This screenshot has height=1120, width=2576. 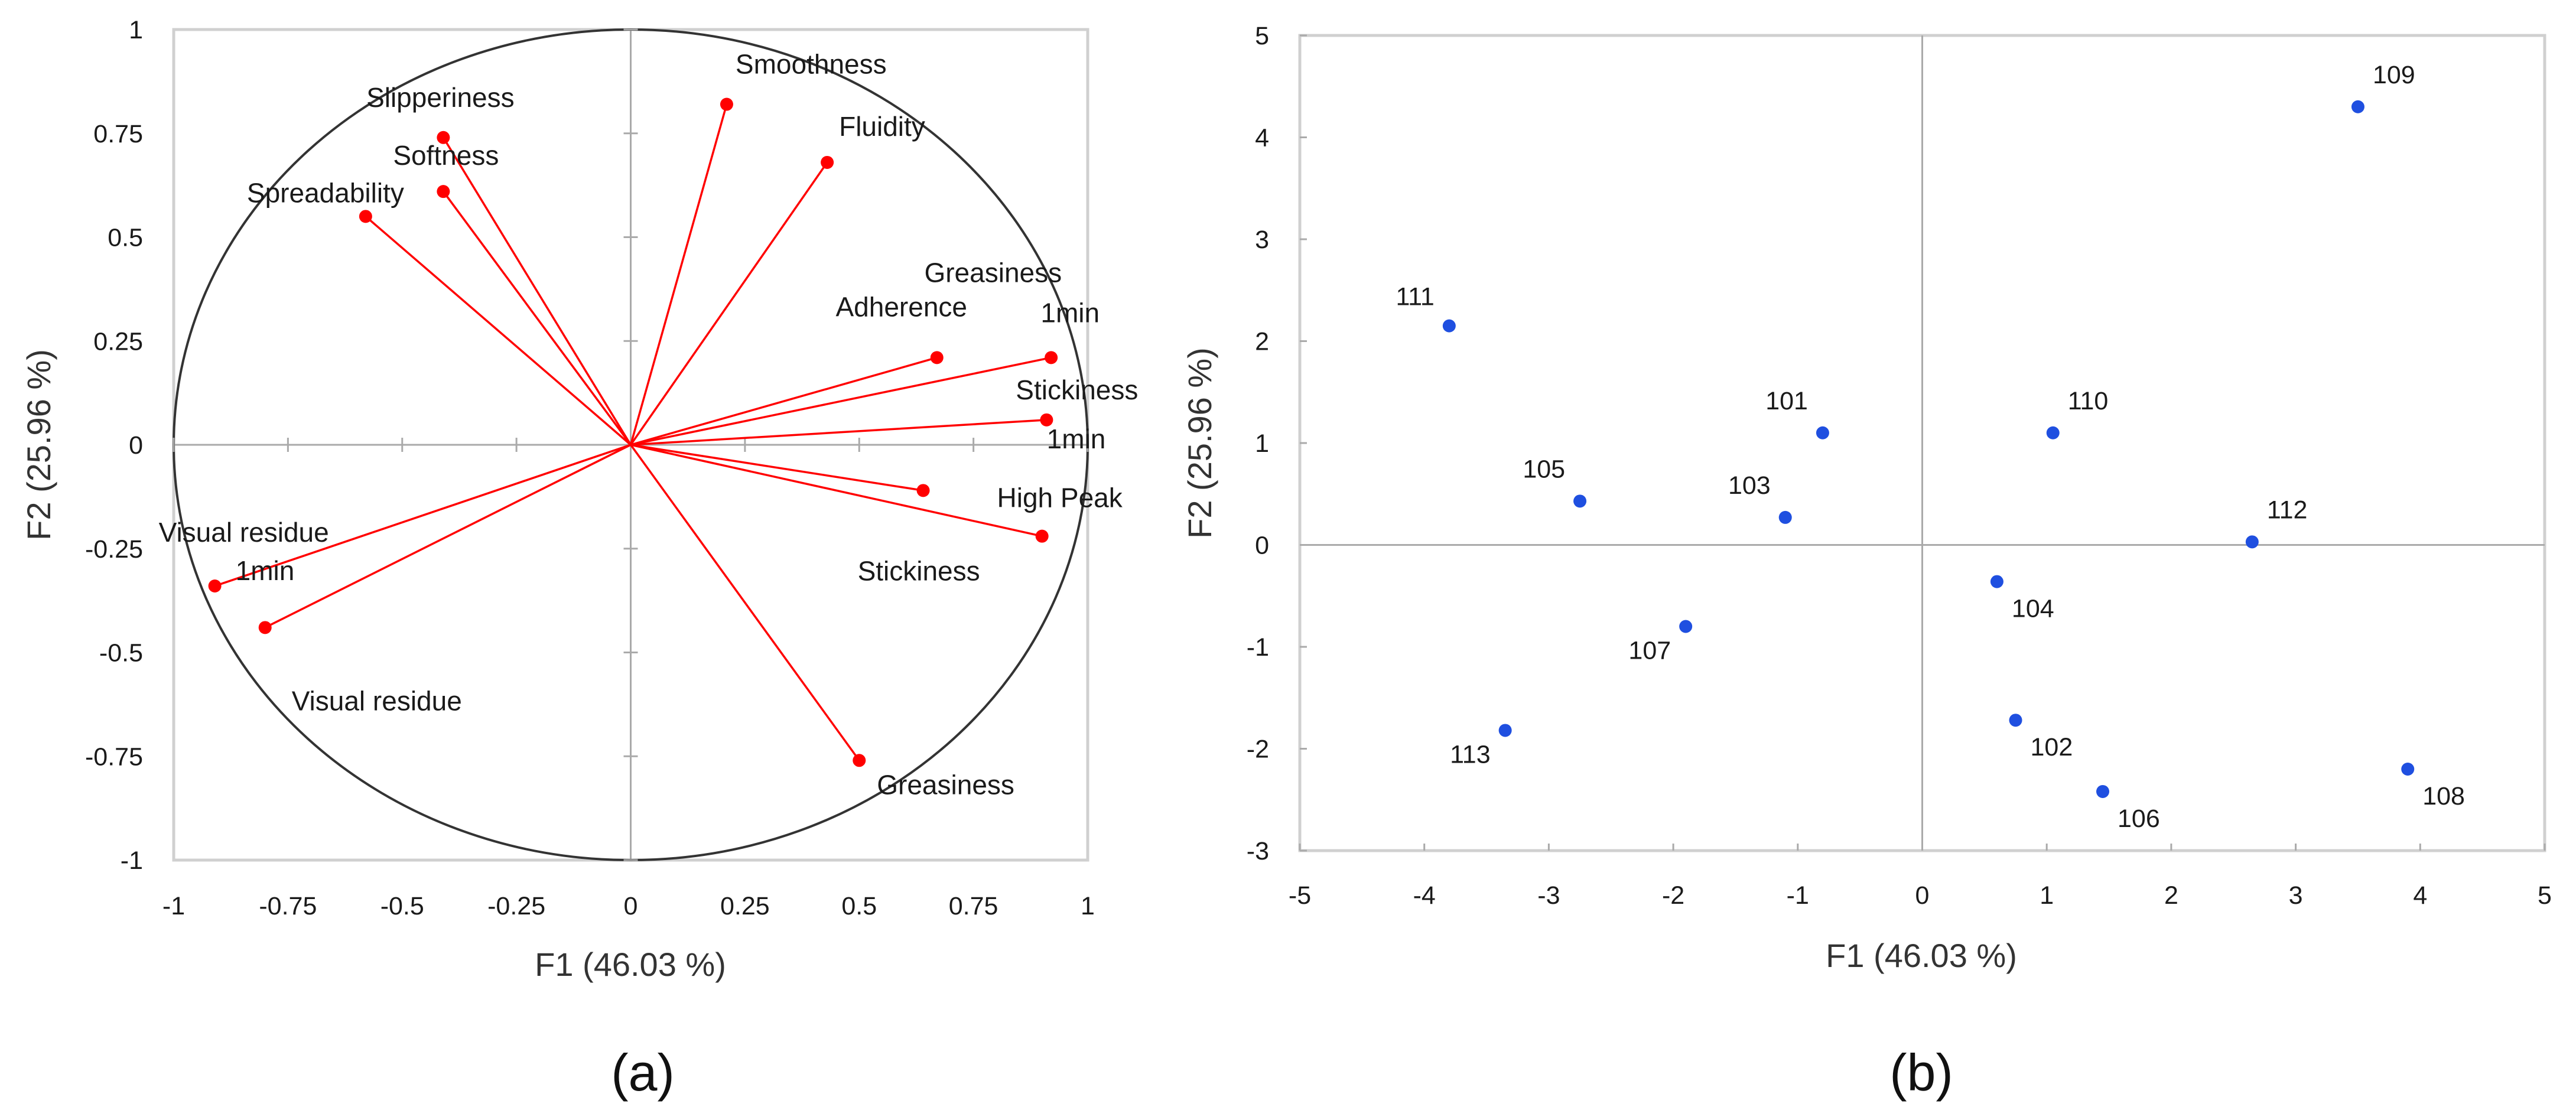 What do you see at coordinates (1077, 439) in the screenshot?
I see `label-stickiness-1min-line-2: 1min` at bounding box center [1077, 439].